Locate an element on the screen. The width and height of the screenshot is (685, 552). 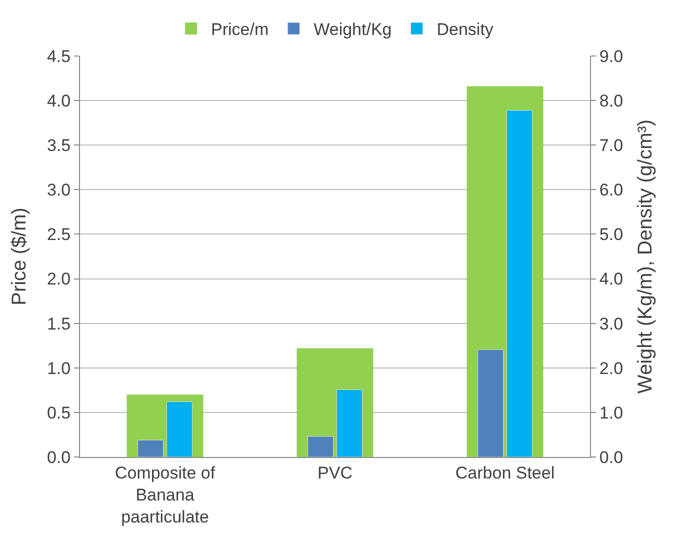
y-tick-label: 0.5 is located at coordinates (58, 412).